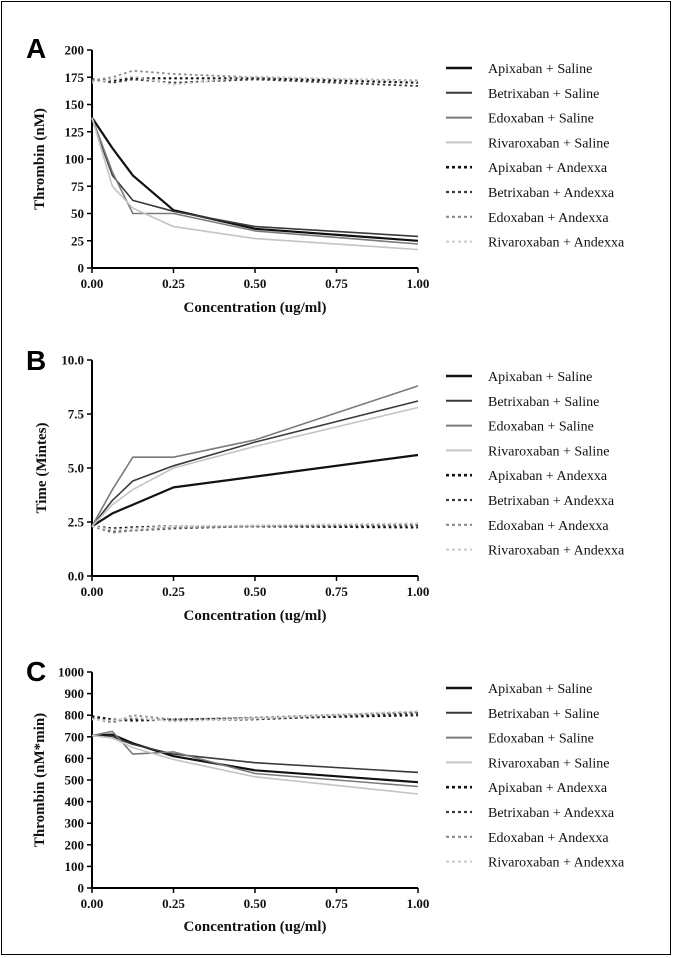 This screenshot has height=958, width=674. What do you see at coordinates (78, 186) in the screenshot?
I see `y-tick-label: 75` at bounding box center [78, 186].